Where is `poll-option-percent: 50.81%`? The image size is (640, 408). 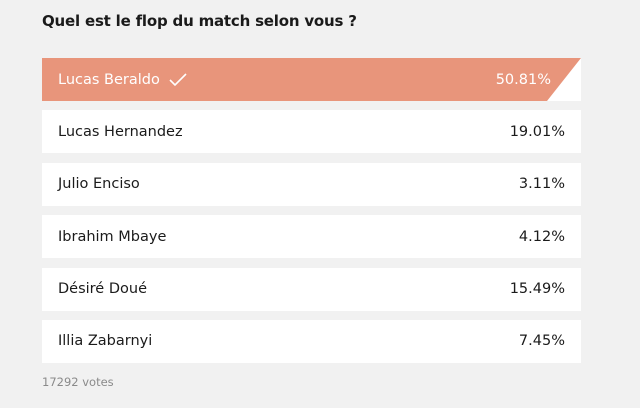
poll-option-percent: 50.81% is located at coordinates (523, 79).